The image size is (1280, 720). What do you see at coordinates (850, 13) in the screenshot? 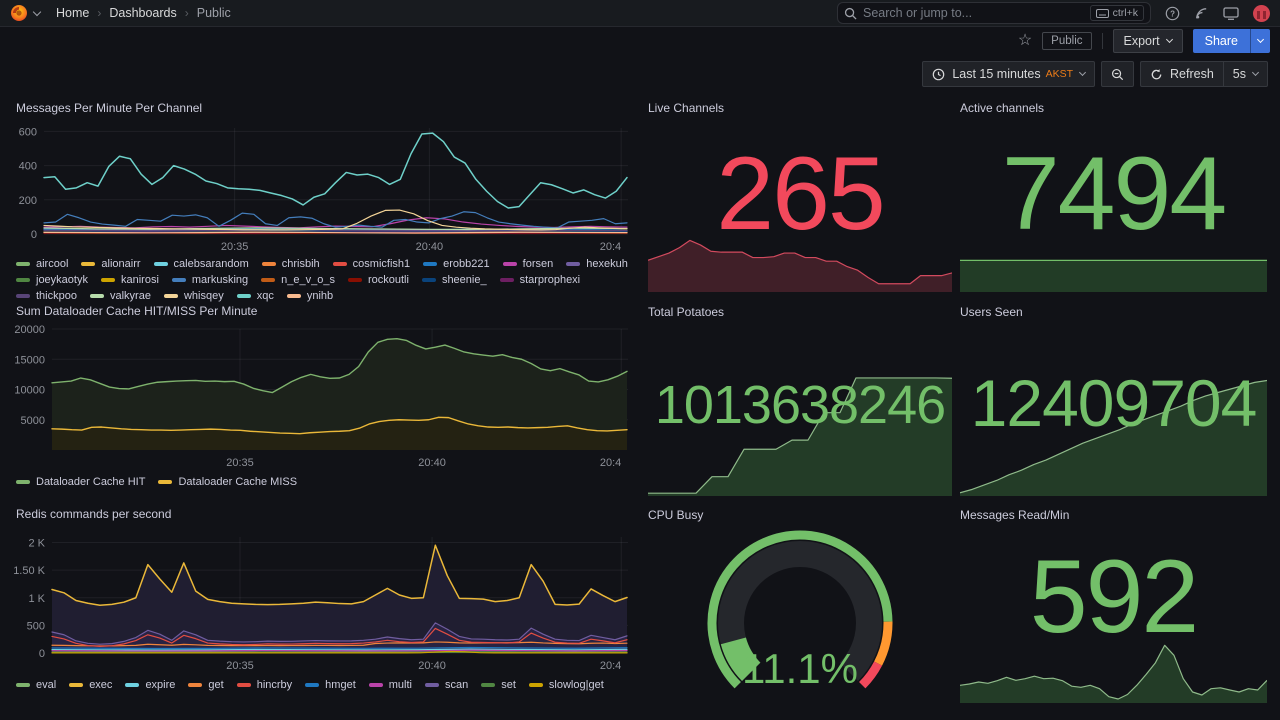
I see `search-icon` at bounding box center [850, 13].